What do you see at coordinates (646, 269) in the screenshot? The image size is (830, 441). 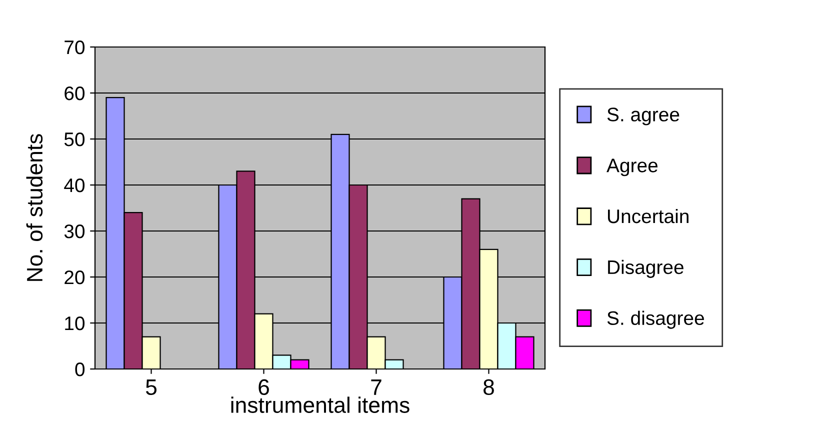 I see `legend-label: Disagree` at bounding box center [646, 269].